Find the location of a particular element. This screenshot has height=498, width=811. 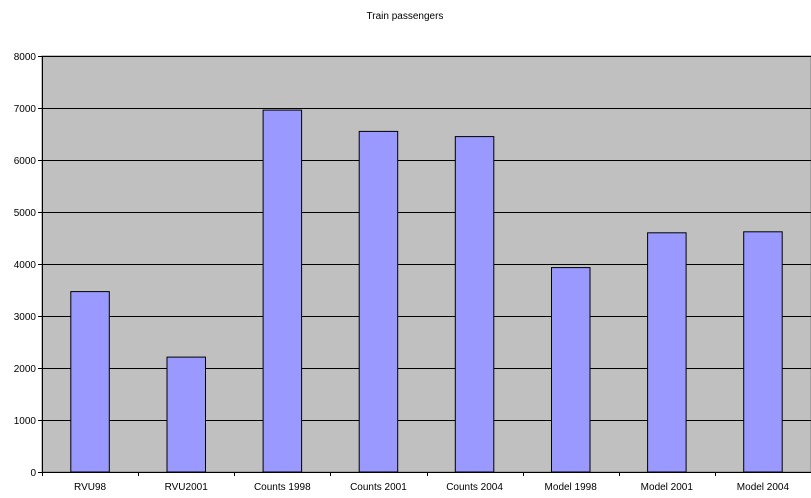

y-tick-label: 2000 is located at coordinates (25, 369).